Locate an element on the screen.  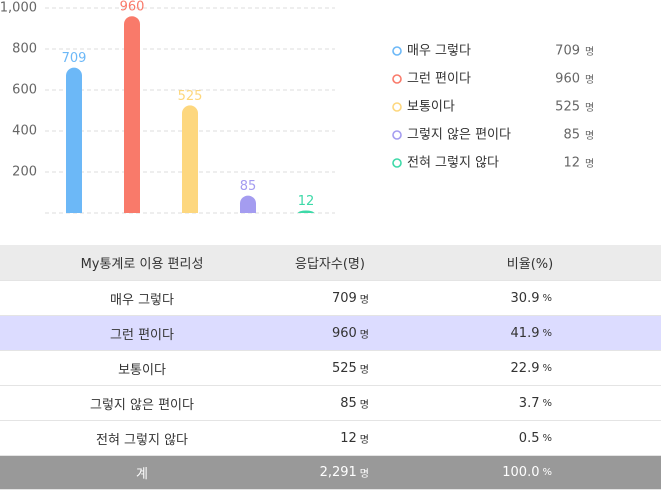
percent-cell: 3.7% is located at coordinates (496, 403).